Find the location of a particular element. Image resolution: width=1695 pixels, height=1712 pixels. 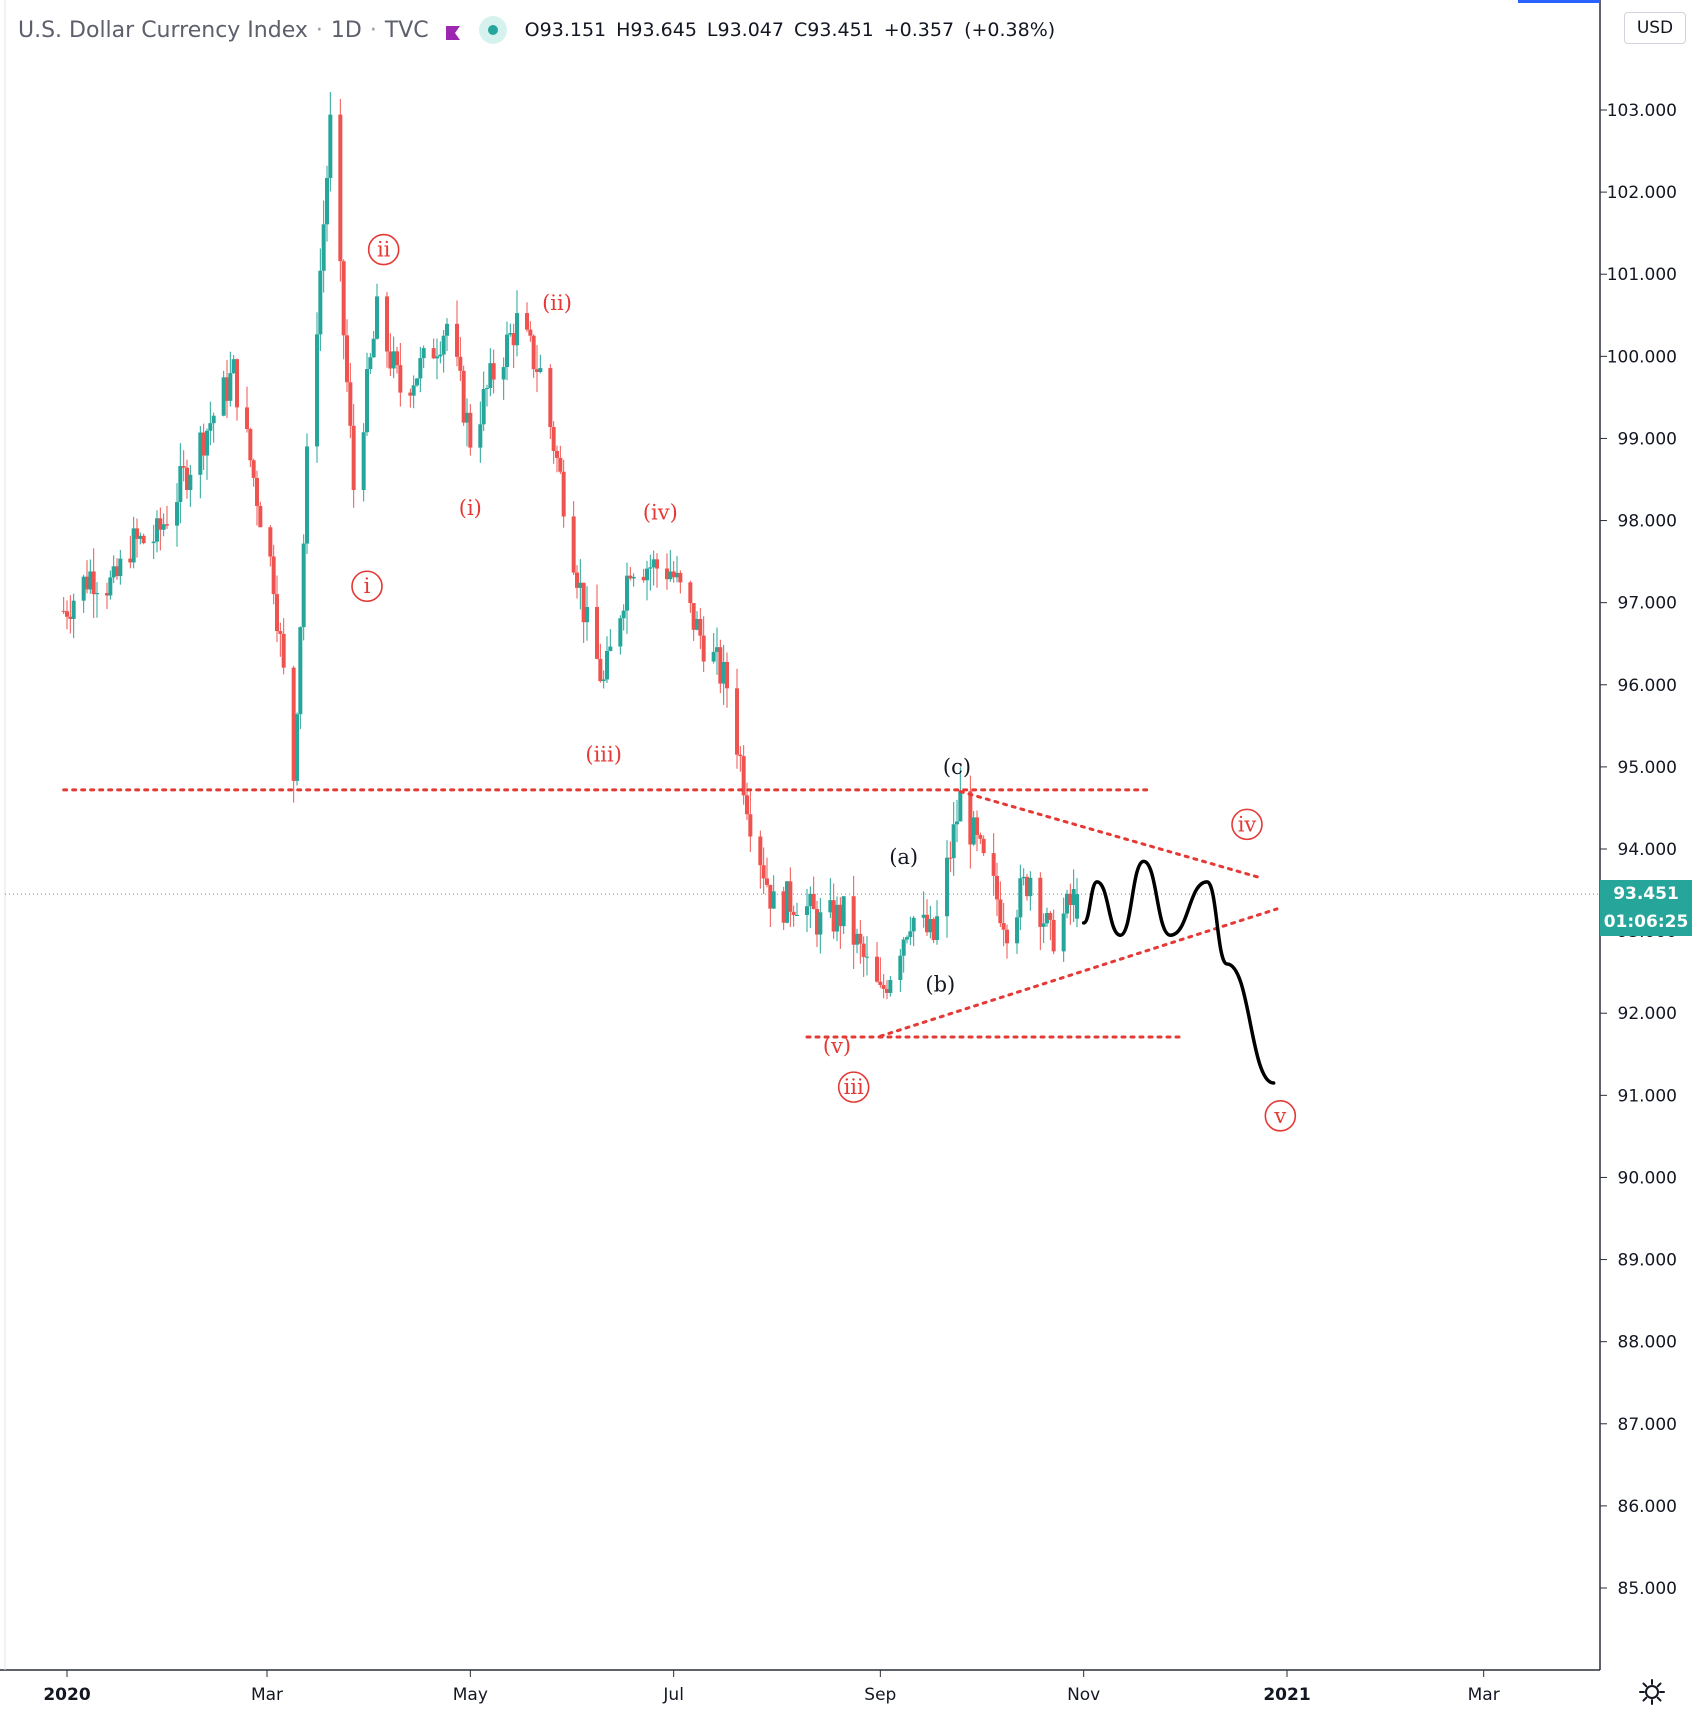

triangle-lower-line is located at coordinates (1078, 972).